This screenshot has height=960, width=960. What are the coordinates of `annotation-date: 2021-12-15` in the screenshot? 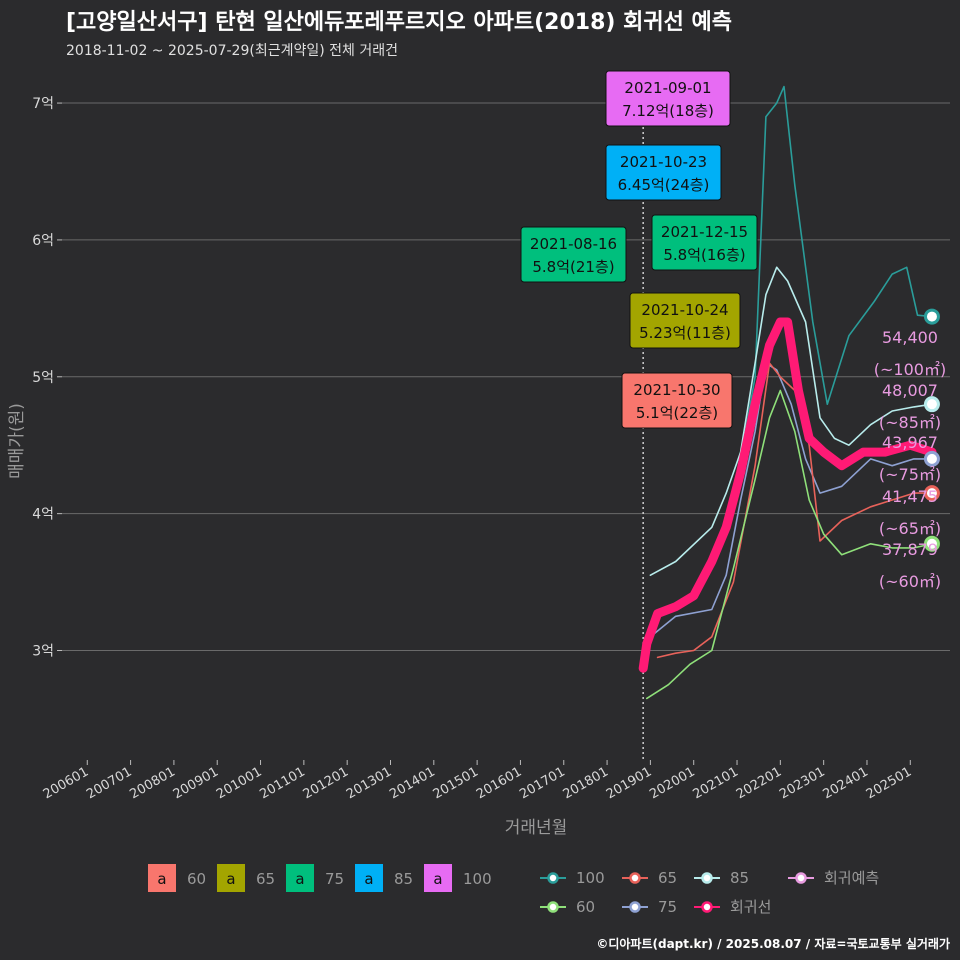 It's located at (704, 232).